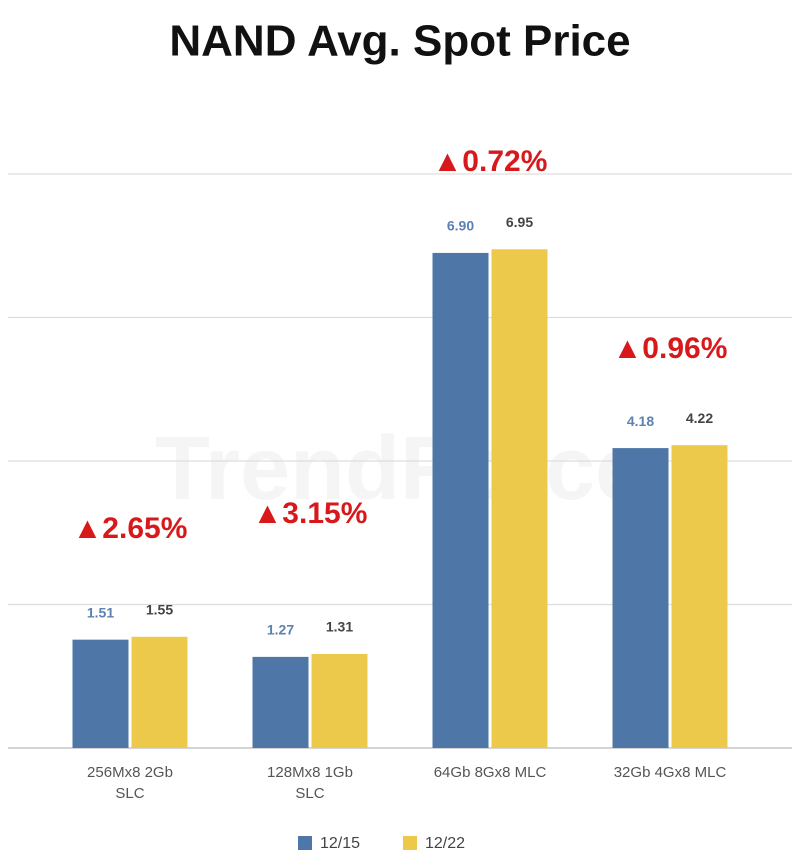 The image size is (800, 867). I want to click on data-label: 1.51, so click(100, 612).